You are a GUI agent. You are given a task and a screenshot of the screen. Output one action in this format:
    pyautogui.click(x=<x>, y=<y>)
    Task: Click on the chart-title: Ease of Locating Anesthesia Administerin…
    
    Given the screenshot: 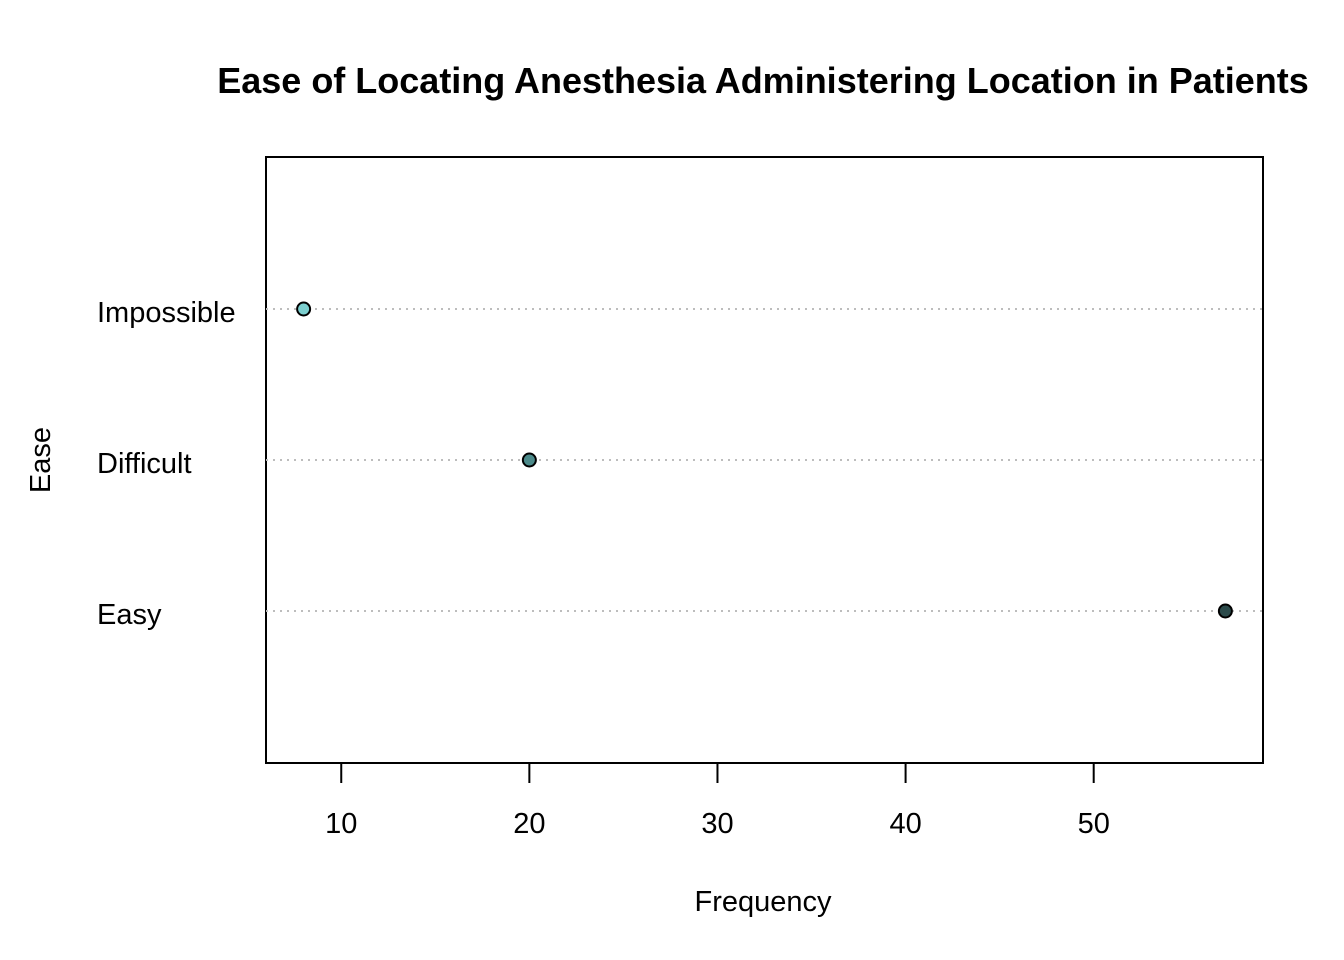 What is the action you would take?
    pyautogui.click(x=763, y=80)
    